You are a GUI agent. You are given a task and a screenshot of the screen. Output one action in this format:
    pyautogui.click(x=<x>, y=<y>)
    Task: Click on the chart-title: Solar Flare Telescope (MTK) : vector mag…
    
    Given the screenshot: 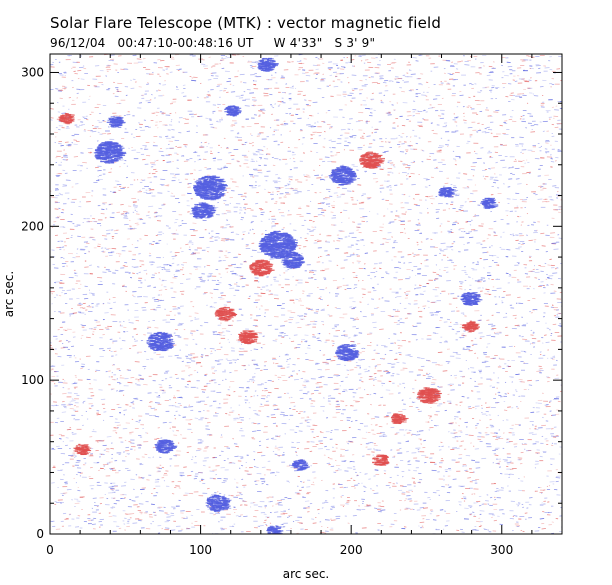 What is the action you would take?
    pyautogui.click(x=246, y=23)
    